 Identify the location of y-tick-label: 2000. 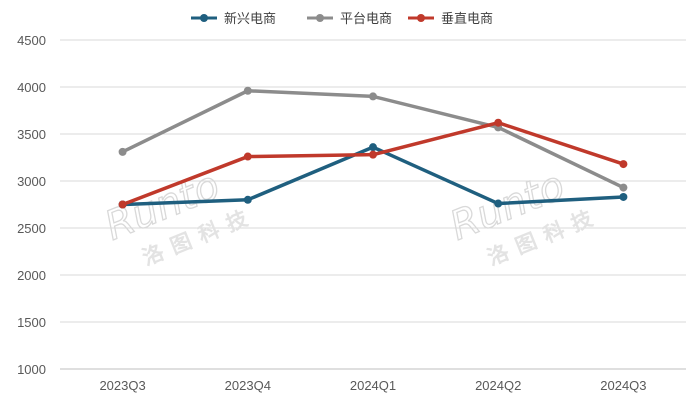
(31, 275).